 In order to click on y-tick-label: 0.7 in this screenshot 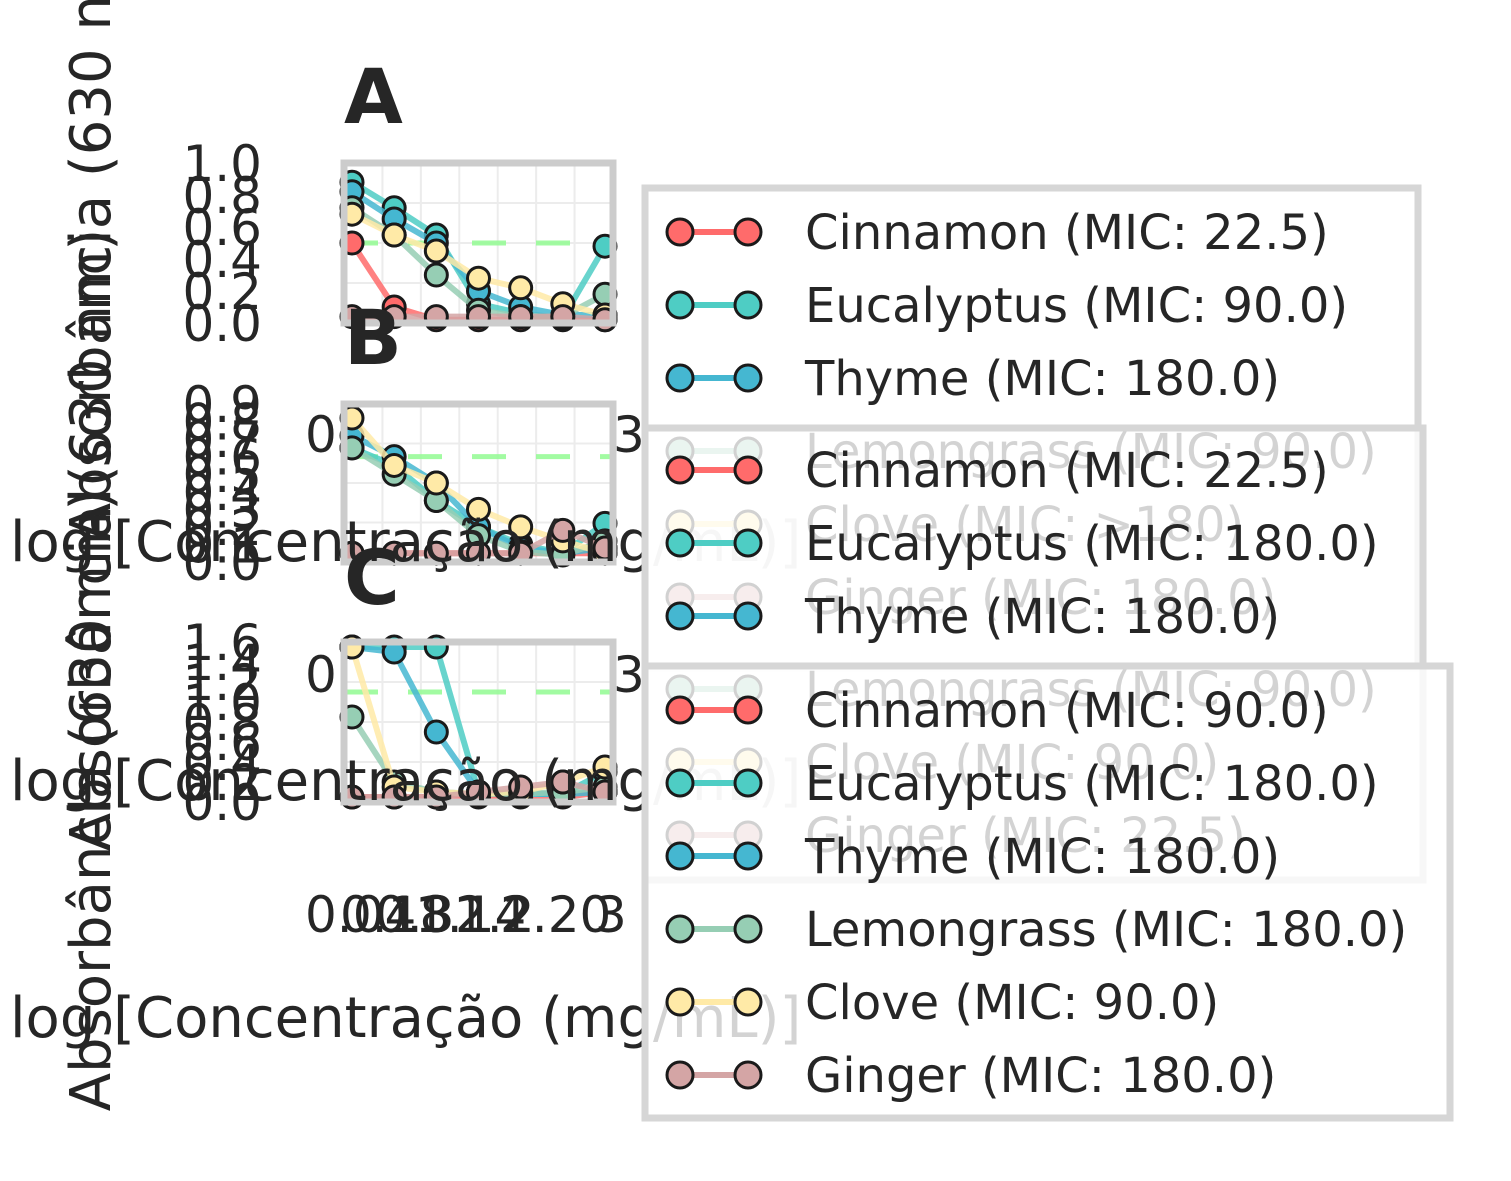, I will do `click(222, 440)`.